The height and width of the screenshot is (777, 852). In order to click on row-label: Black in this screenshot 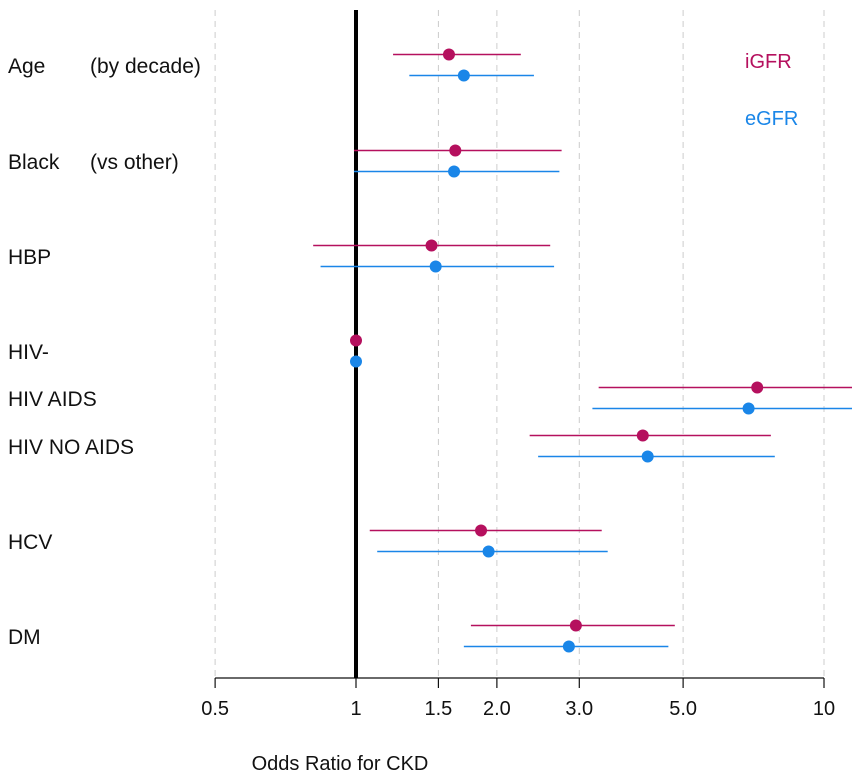, I will do `click(34, 162)`.